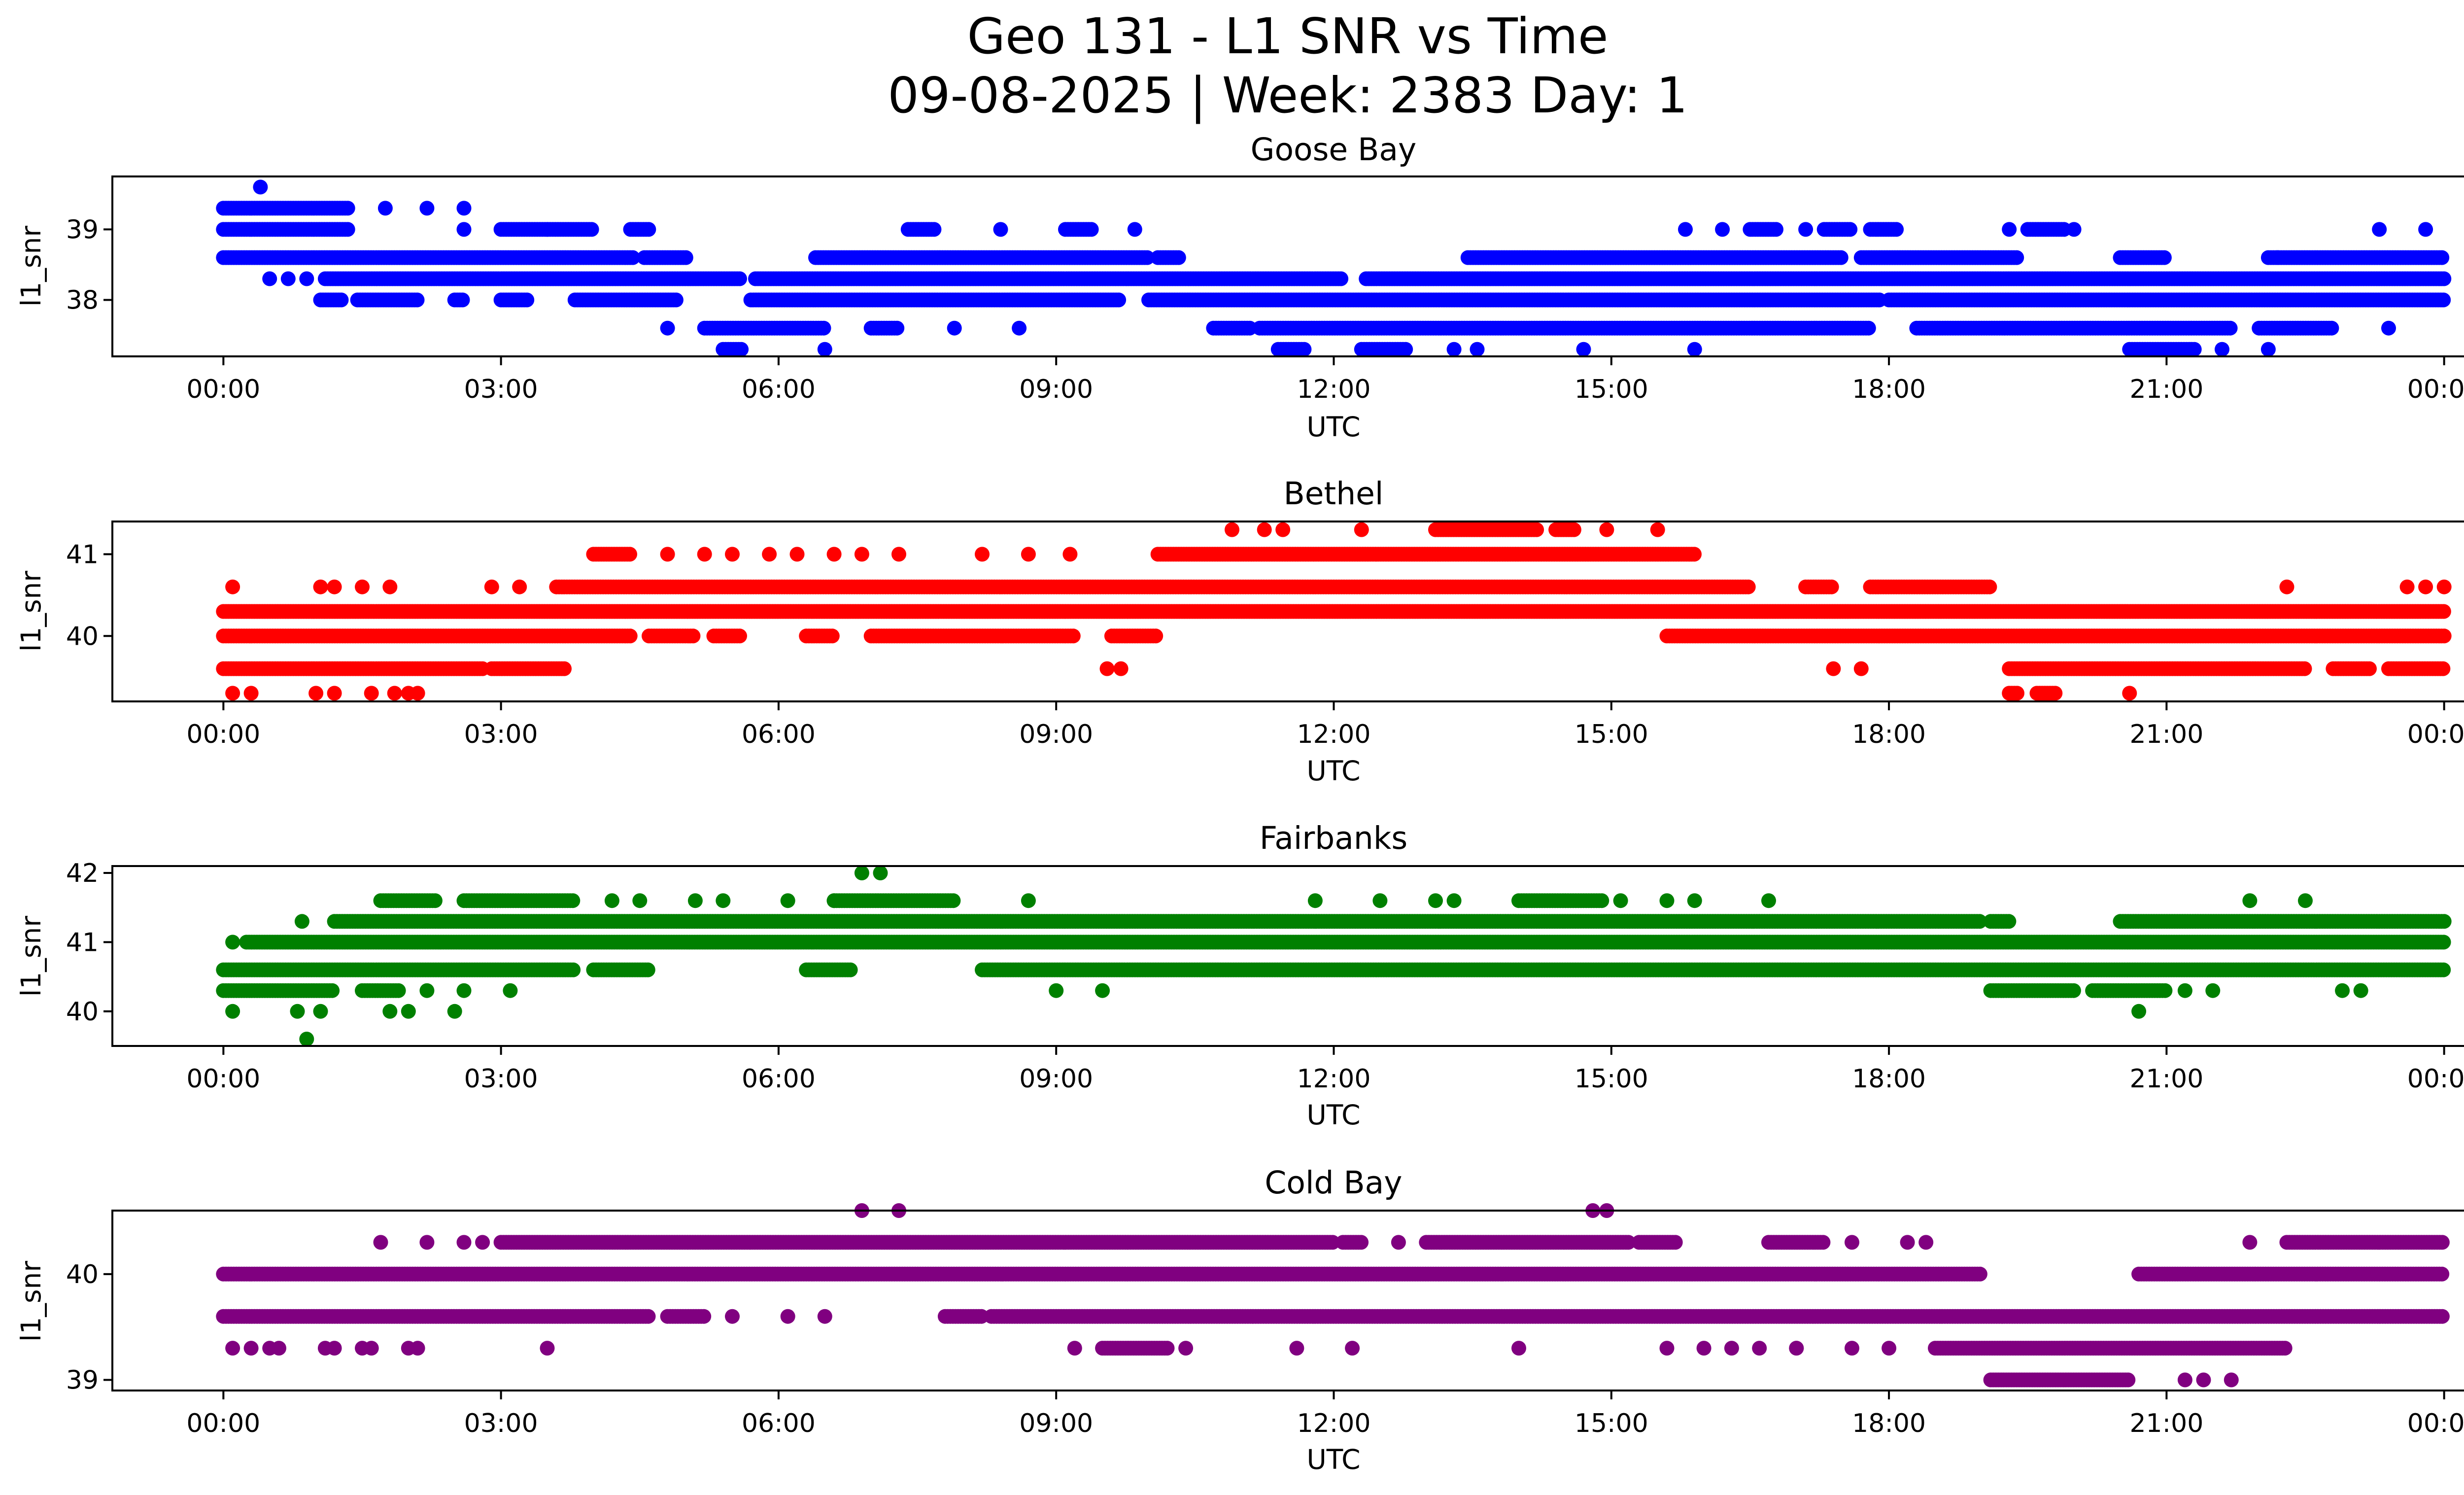 This screenshot has width=2464, height=1495. I want to click on x-tick-label: 12:00, so click(1334, 389).